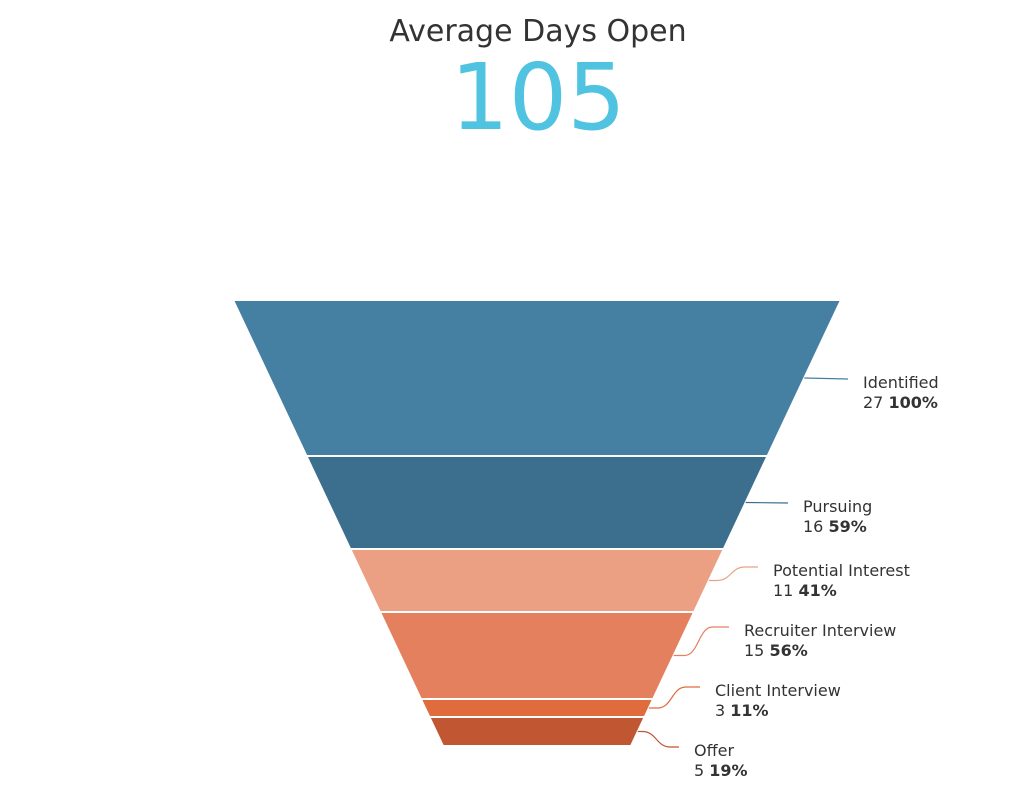  I want to click on chart-title: Average Days Open, so click(538, 31).